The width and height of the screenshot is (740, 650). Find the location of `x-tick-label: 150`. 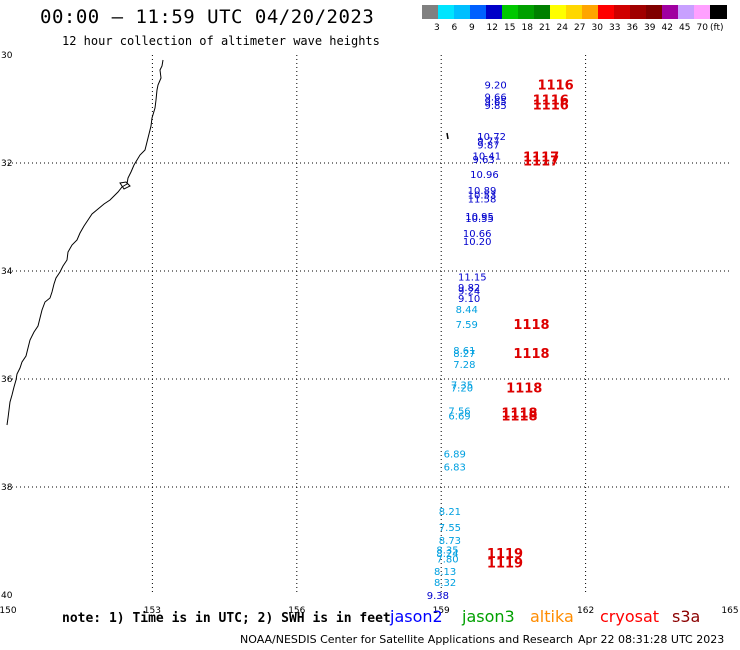

x-tick-label: 150 is located at coordinates (8, 611).